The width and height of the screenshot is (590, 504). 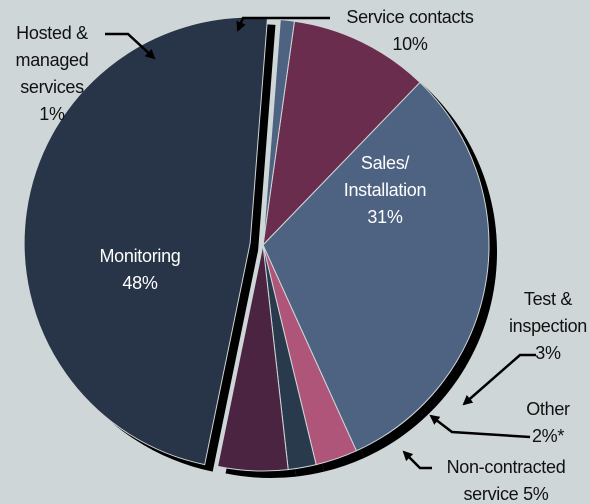 What do you see at coordinates (52, 60) in the screenshot?
I see `category-name: Hosted & managed services` at bounding box center [52, 60].